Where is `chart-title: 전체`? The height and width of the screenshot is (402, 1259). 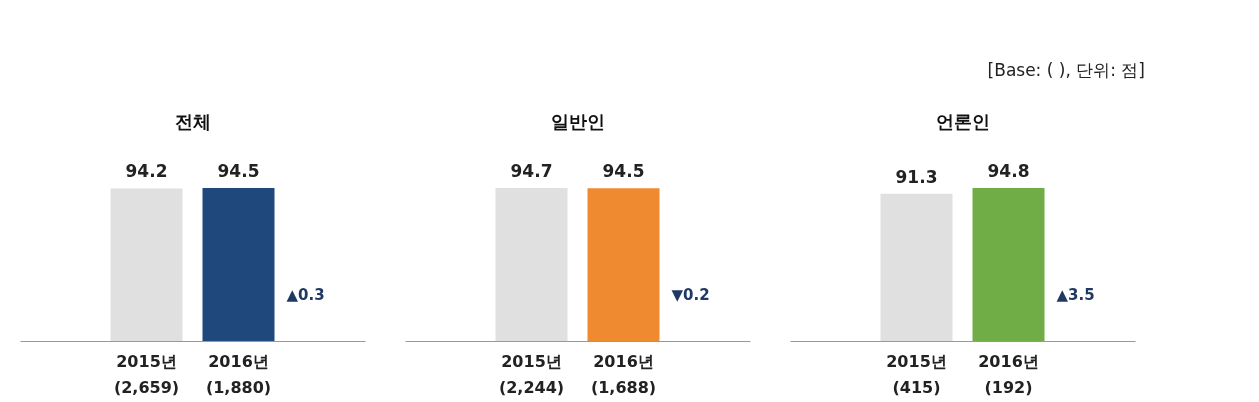
chart-title: 전체 is located at coordinates (192, 121).